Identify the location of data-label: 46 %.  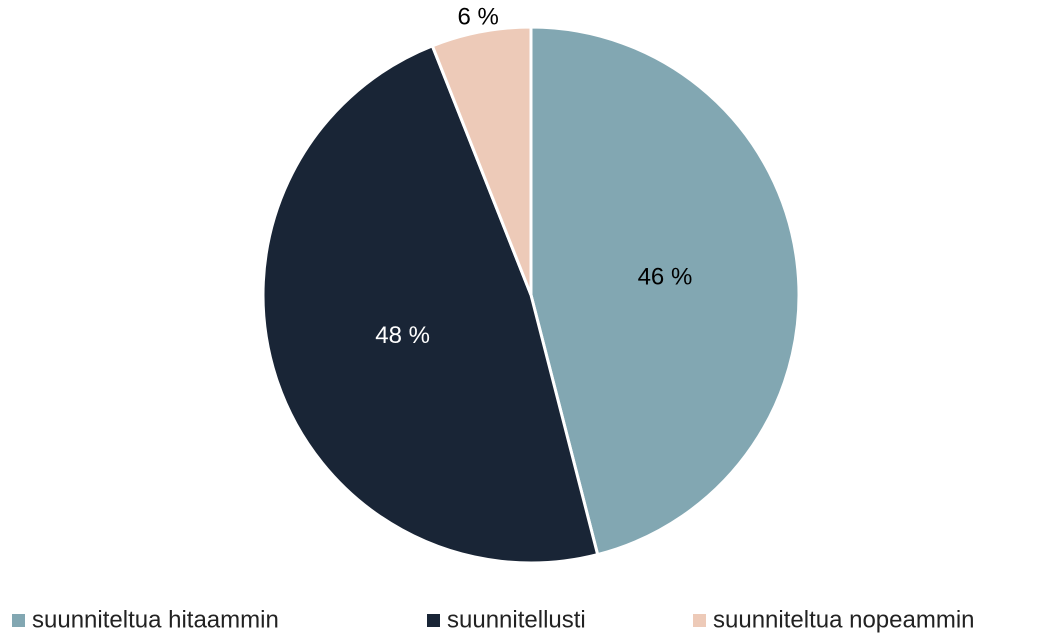
(665, 276).